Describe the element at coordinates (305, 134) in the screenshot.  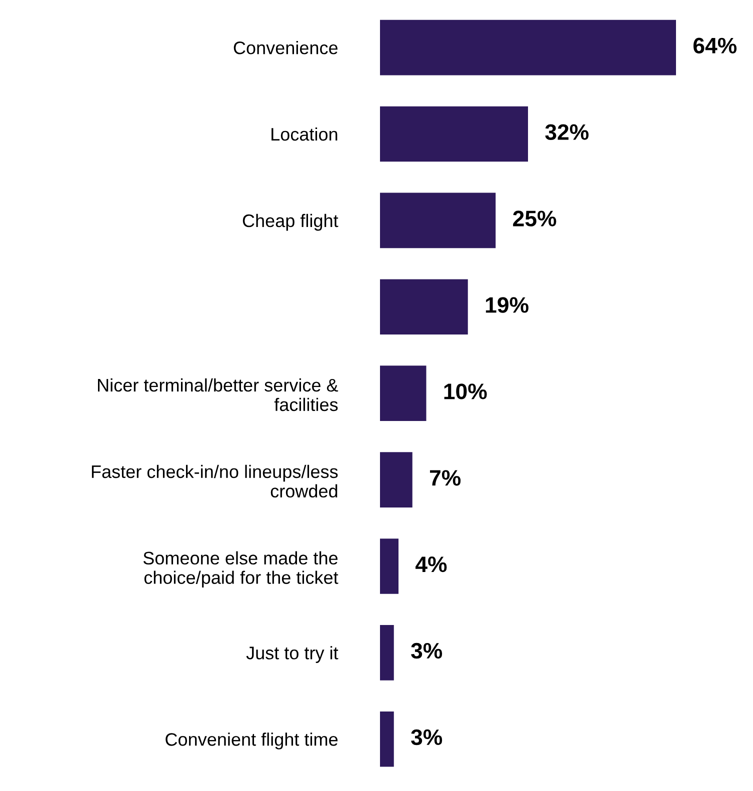
I see `y-tick-label: Location` at that location.